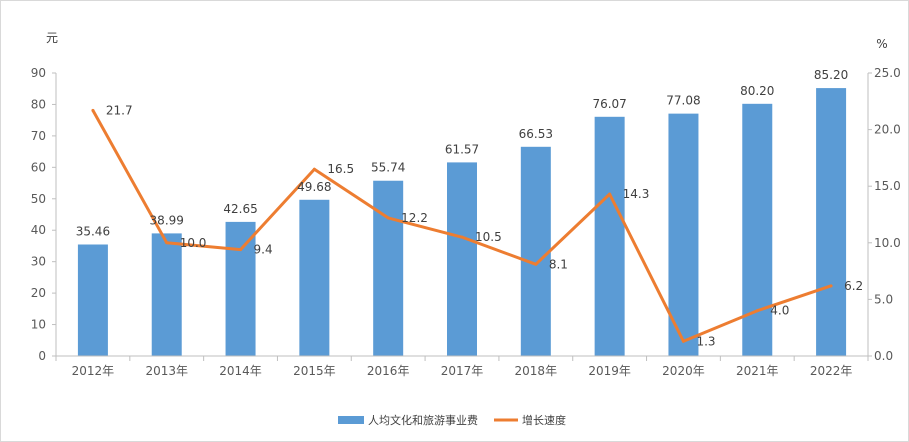 This screenshot has width=909, height=442. I want to click on line-data-label: 16.5, so click(340, 169).